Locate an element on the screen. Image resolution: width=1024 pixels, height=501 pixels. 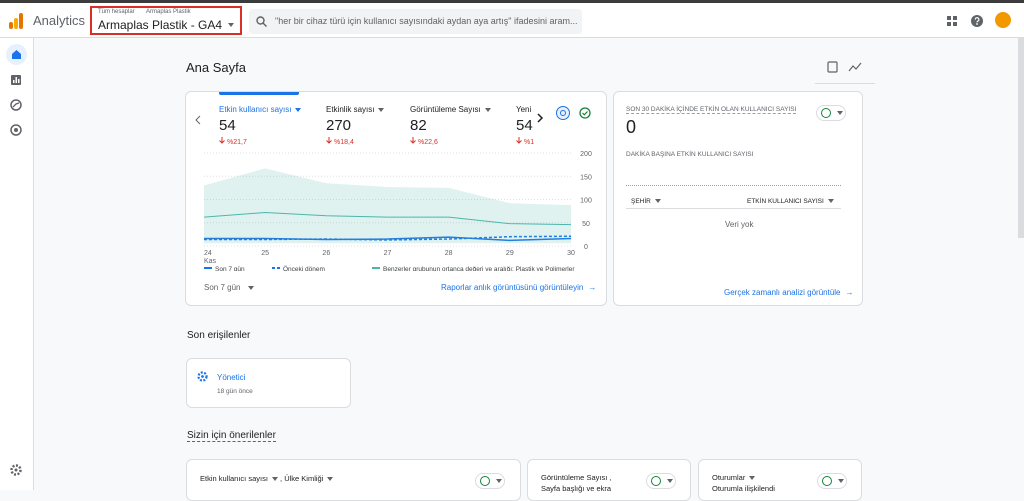
x-tick-label: 30 is located at coordinates (571, 253).